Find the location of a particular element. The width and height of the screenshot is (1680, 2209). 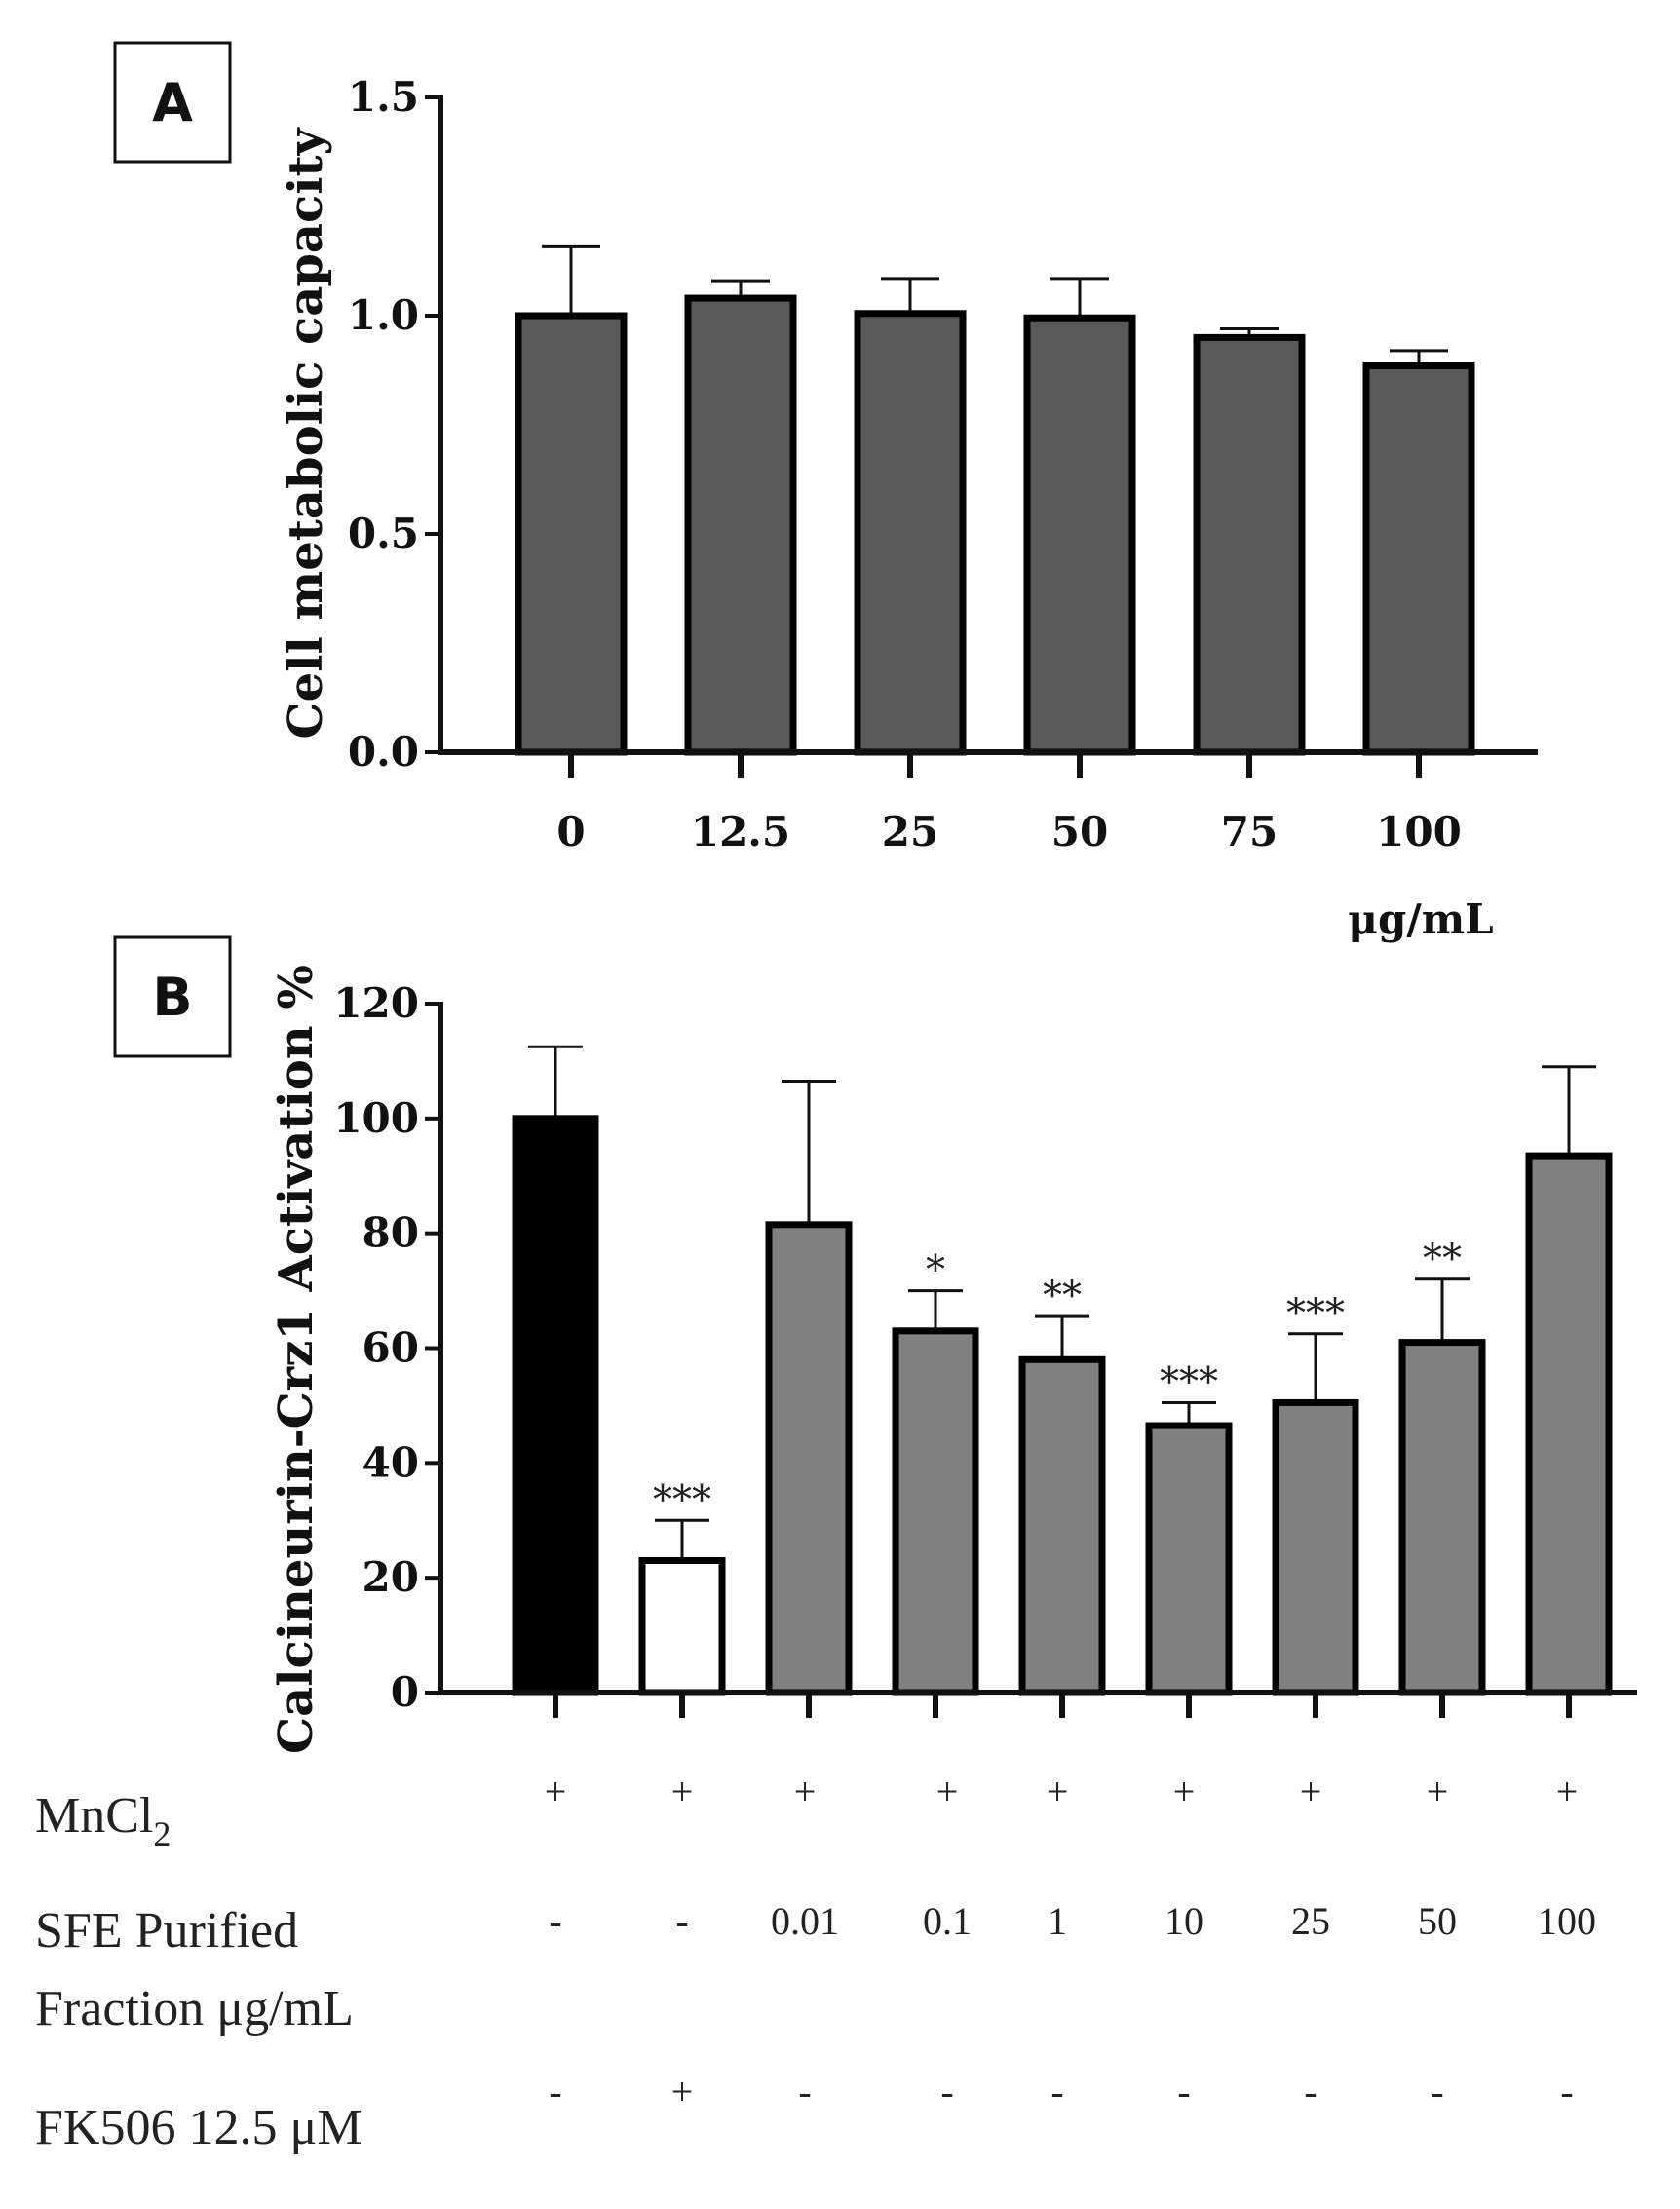

chart-a-x-tick-label: 75 is located at coordinates (1249, 832).